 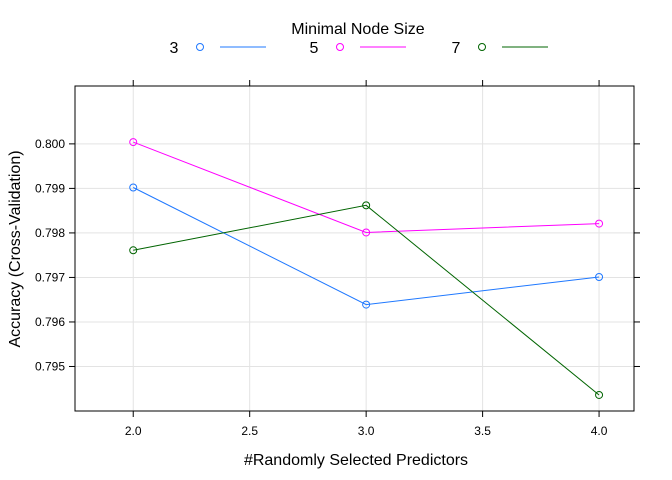 I want to click on x-tick-label: 4.0, so click(x=599, y=431).